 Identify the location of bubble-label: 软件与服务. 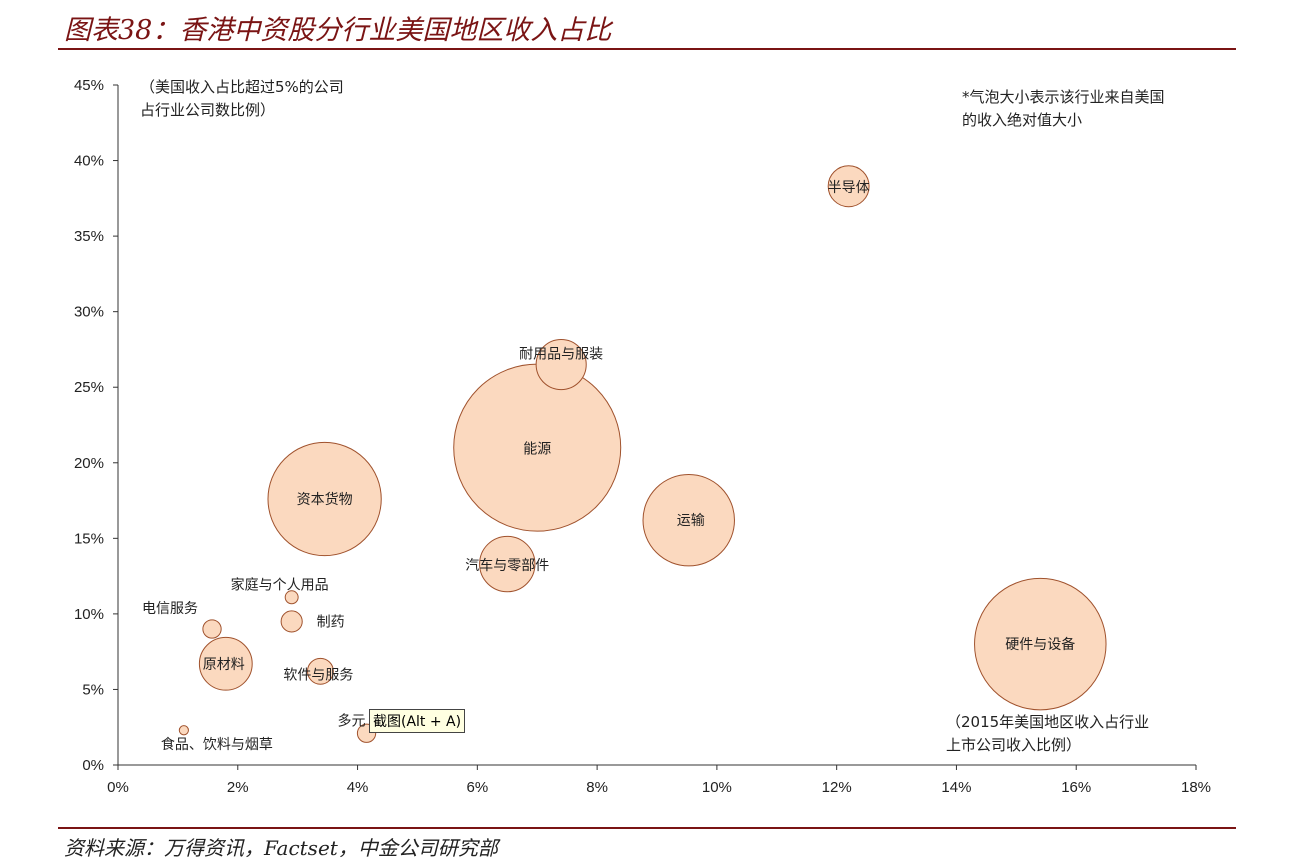
(318, 675).